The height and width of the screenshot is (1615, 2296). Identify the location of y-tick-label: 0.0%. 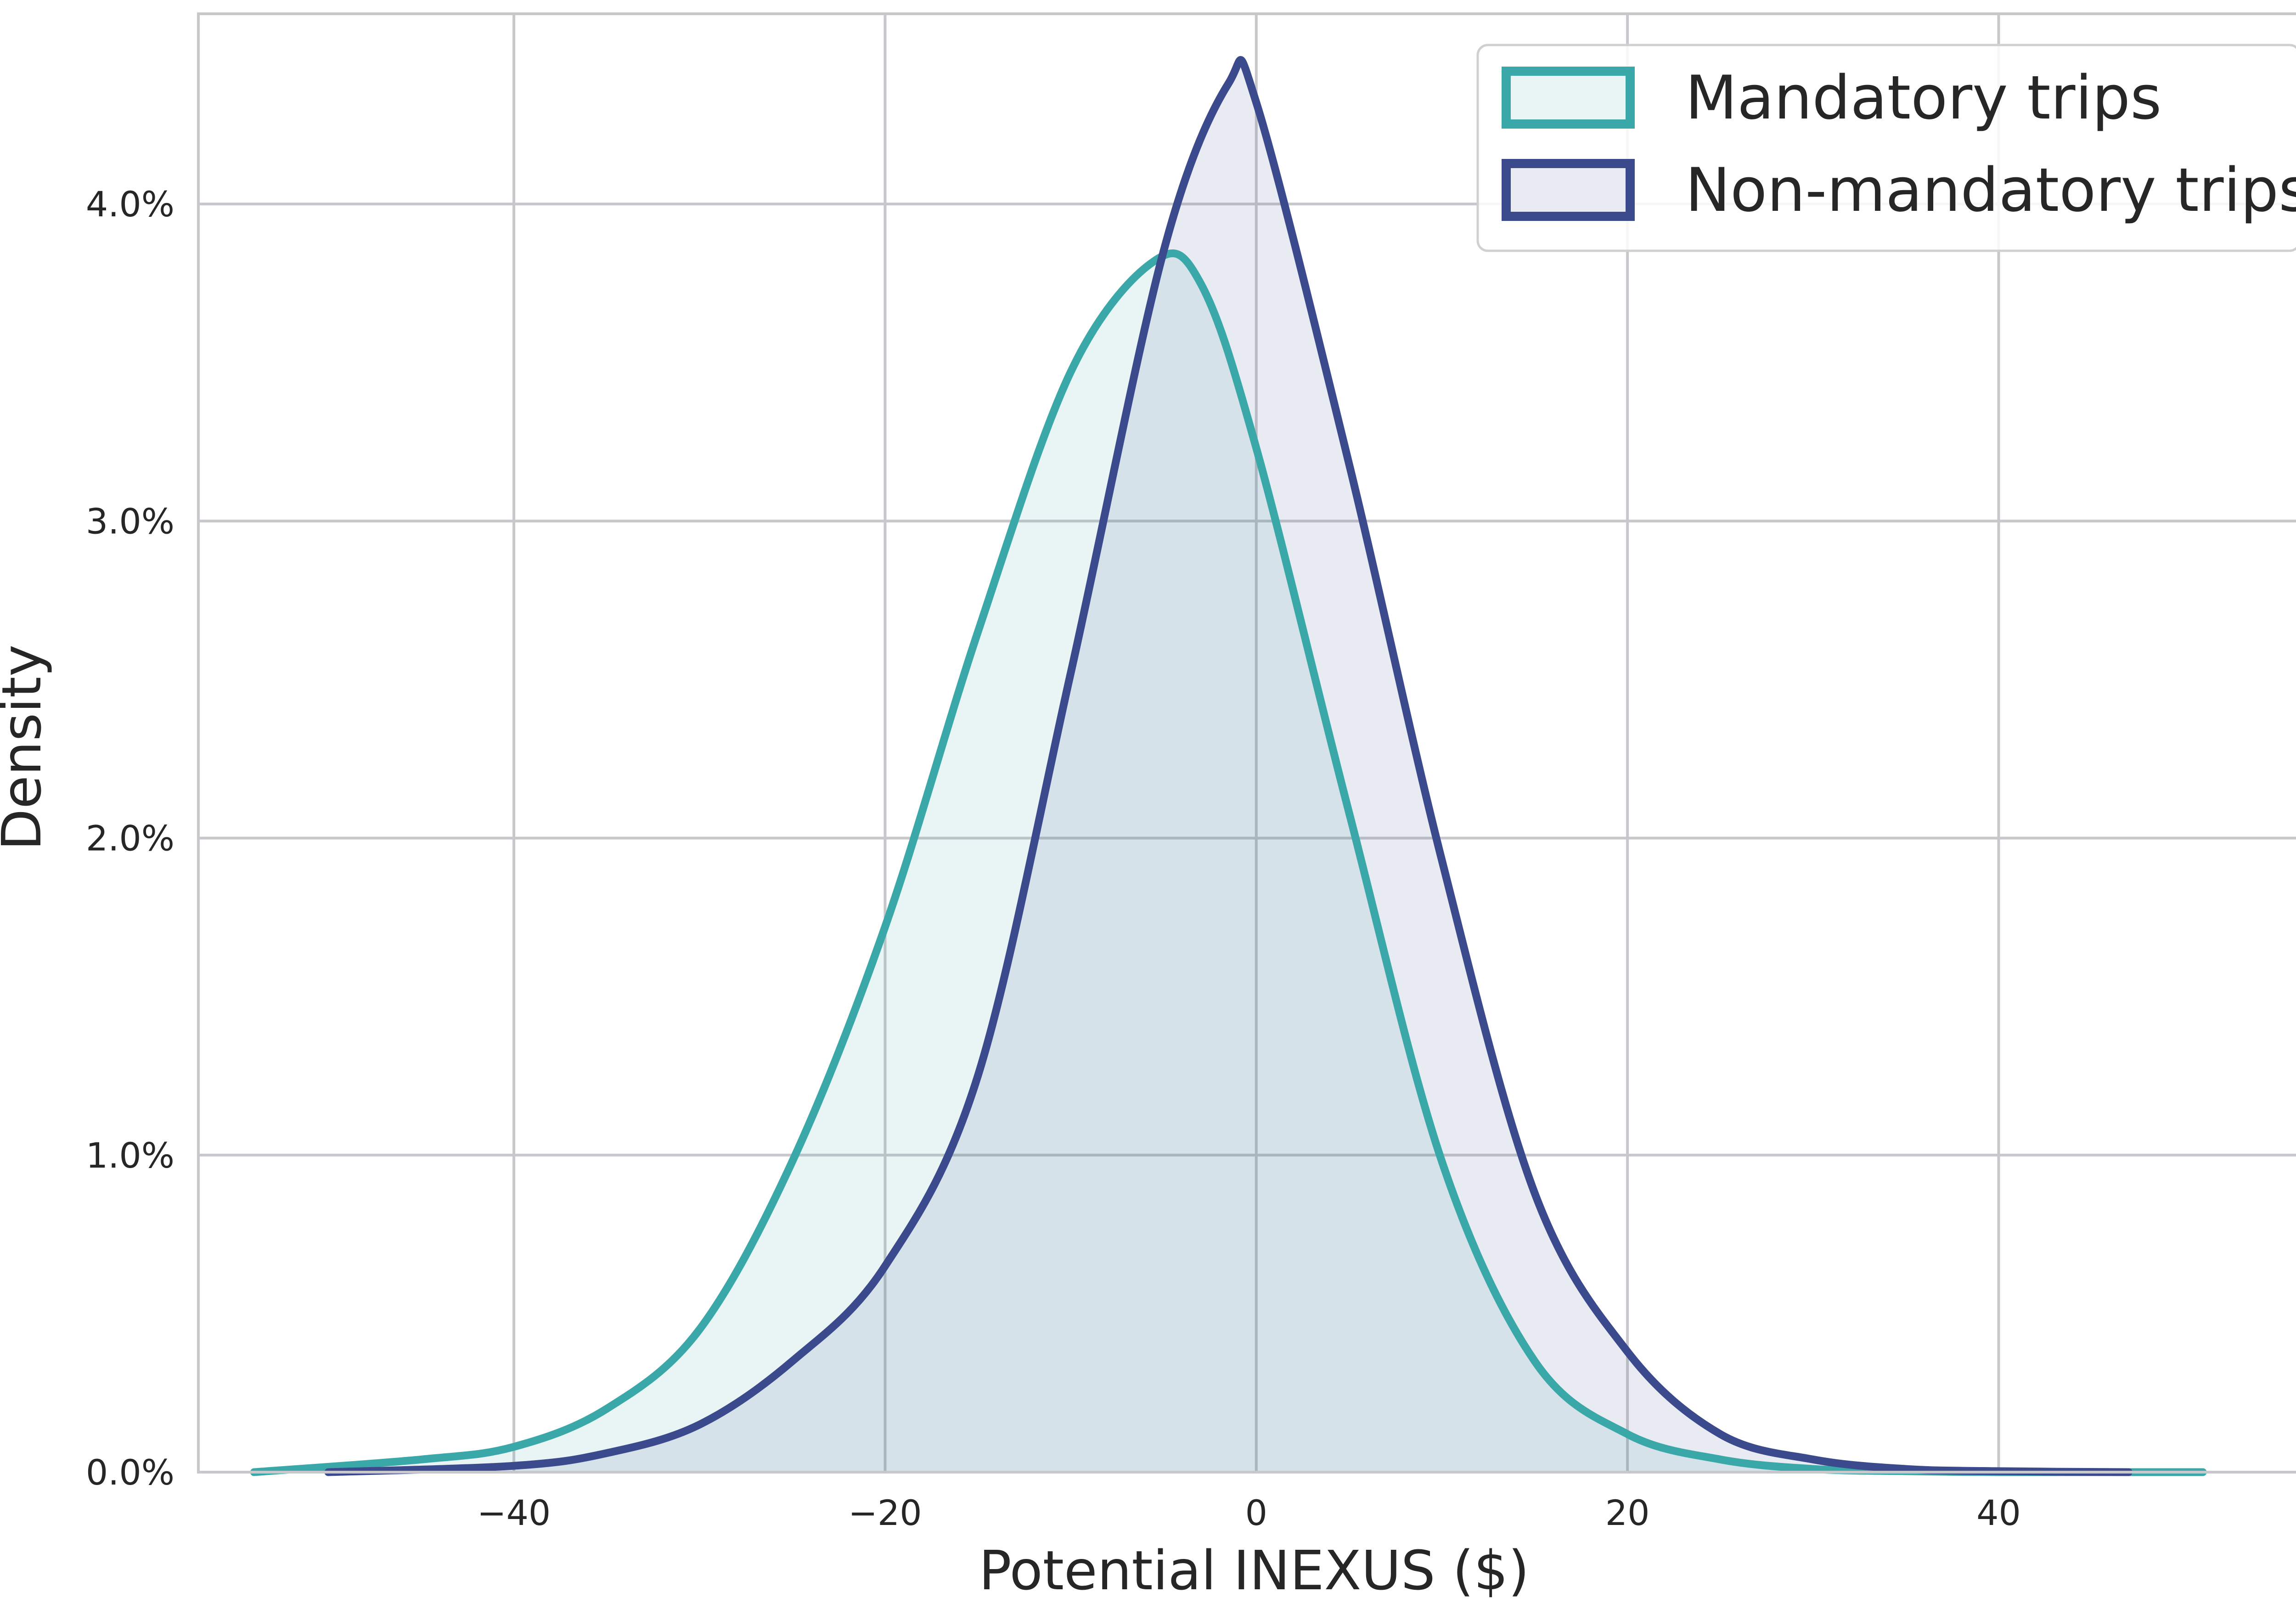
(130, 1472).